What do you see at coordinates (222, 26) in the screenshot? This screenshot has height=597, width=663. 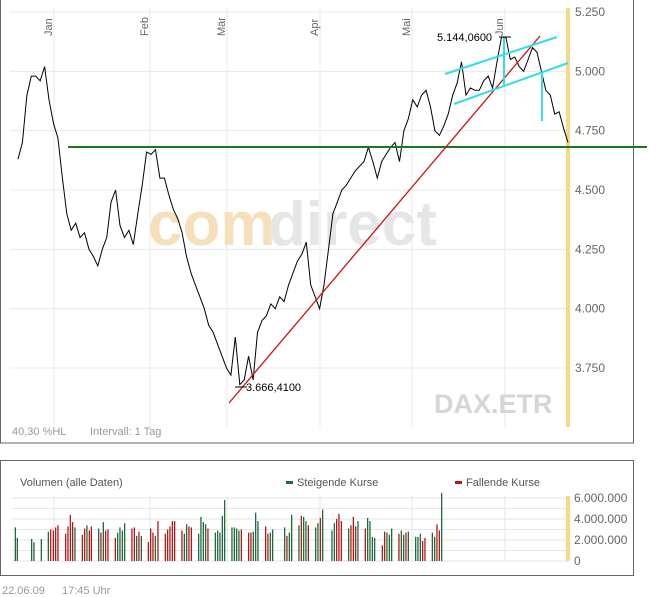 I see `month-label: Mär` at bounding box center [222, 26].